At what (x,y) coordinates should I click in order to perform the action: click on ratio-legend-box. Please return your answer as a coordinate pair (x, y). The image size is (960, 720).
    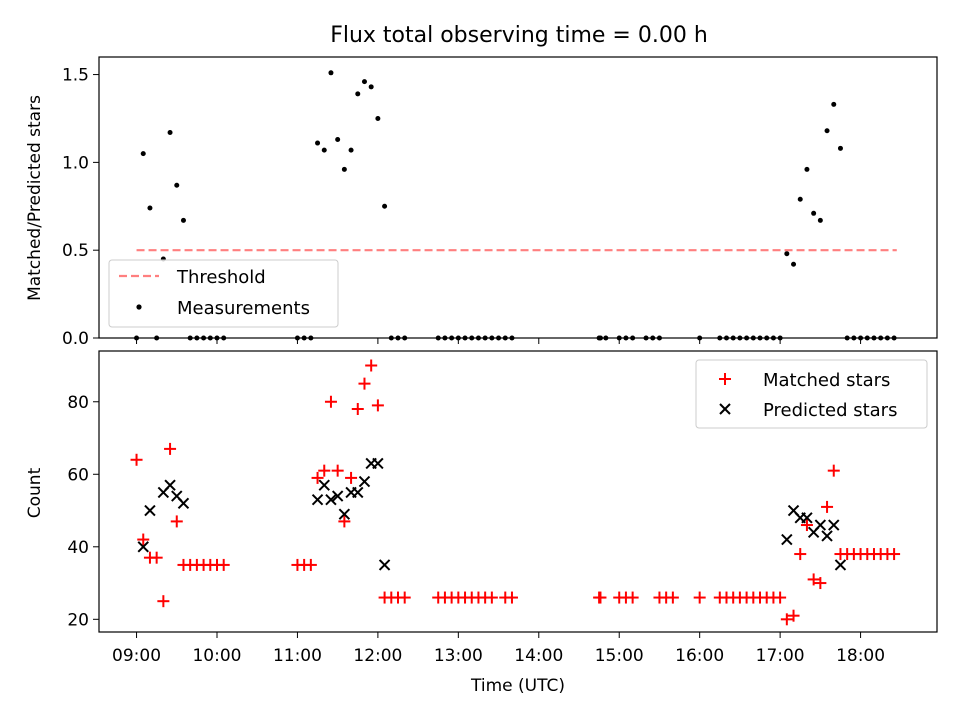
    Looking at the image, I should click on (223, 293).